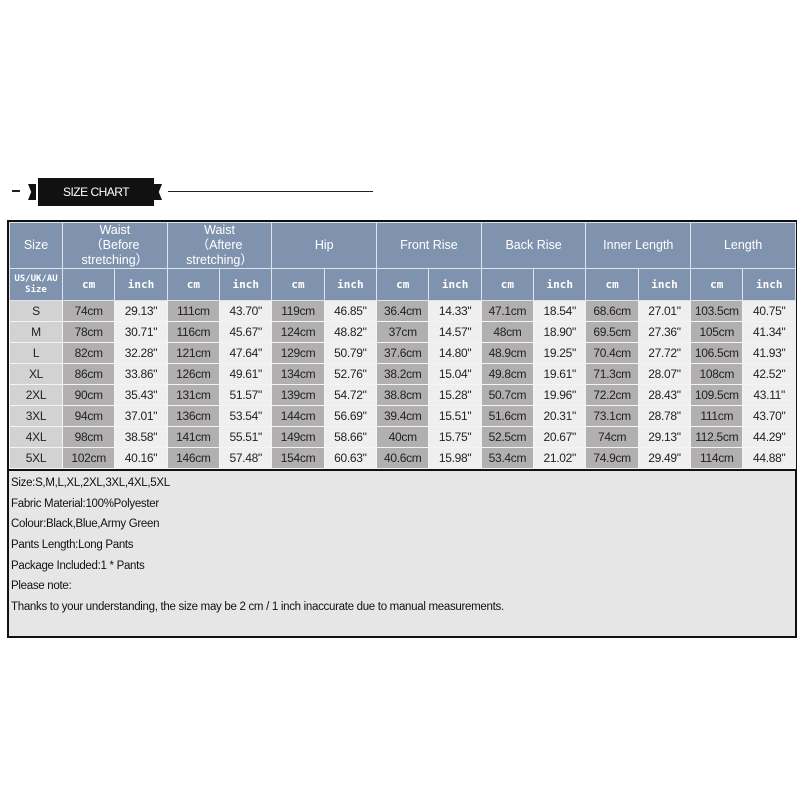 This screenshot has width=800, height=800. Describe the element at coordinates (141, 458) in the screenshot. I see `inch-cell: 40.16"` at that location.